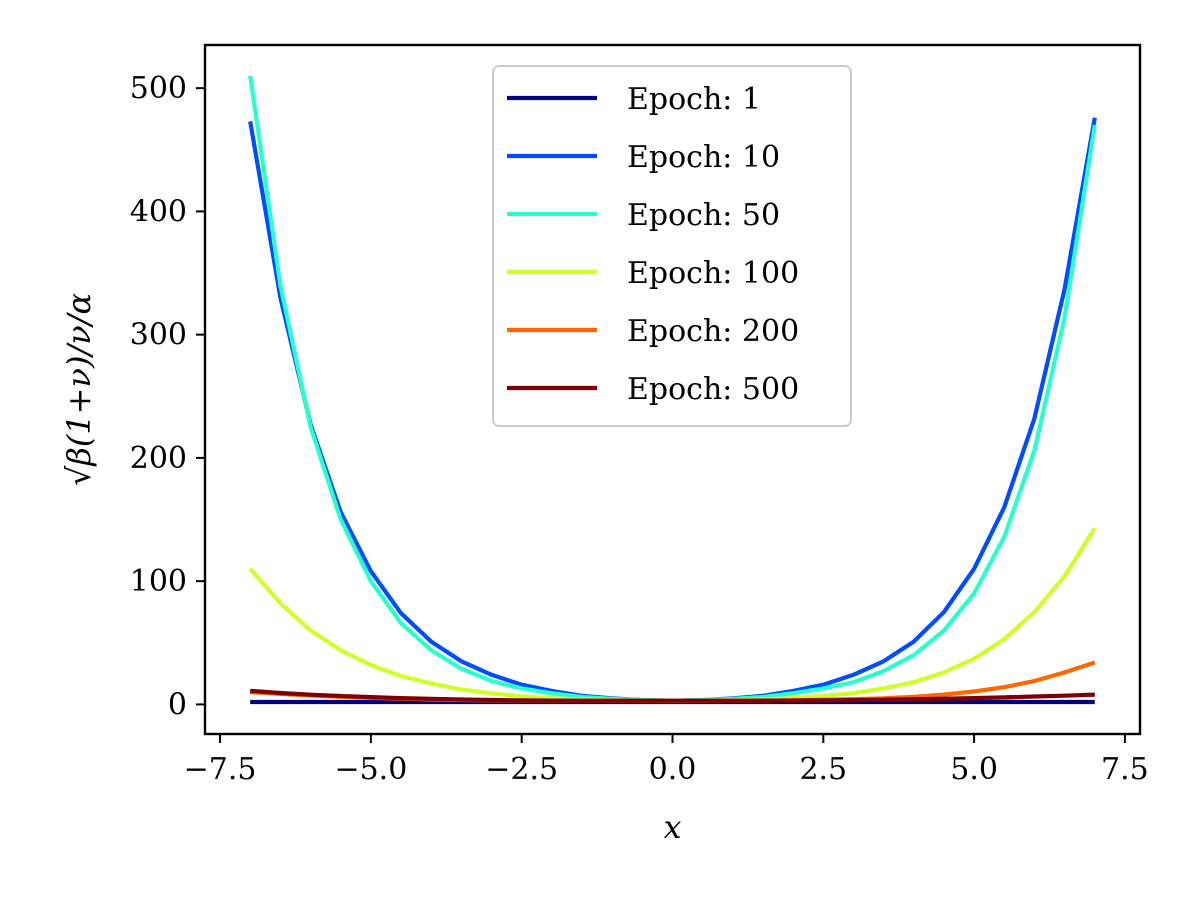 The height and width of the screenshot is (901, 1200). What do you see at coordinates (158, 581) in the screenshot?
I see `y-tick-label: 100` at bounding box center [158, 581].